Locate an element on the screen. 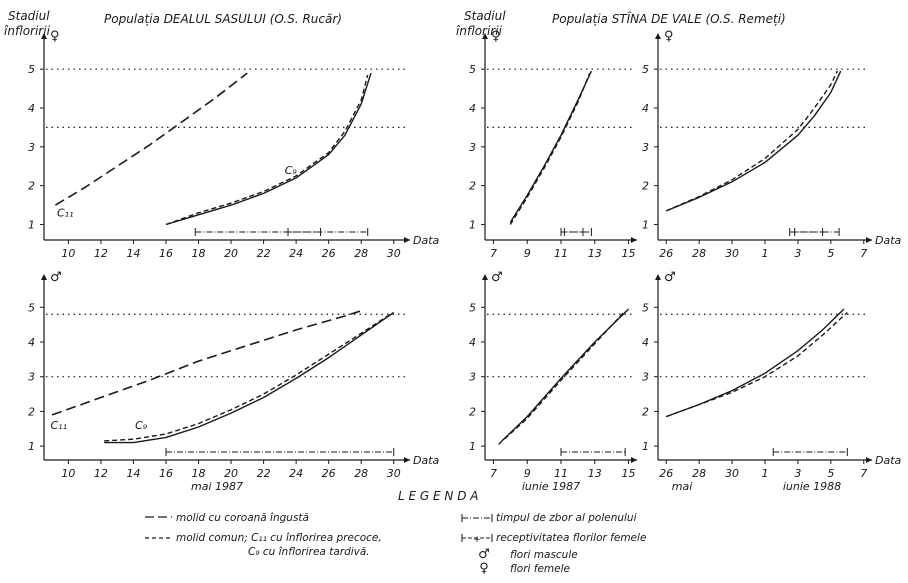 The image size is (908, 583). month-label: iunie 1988 is located at coordinates (812, 486).